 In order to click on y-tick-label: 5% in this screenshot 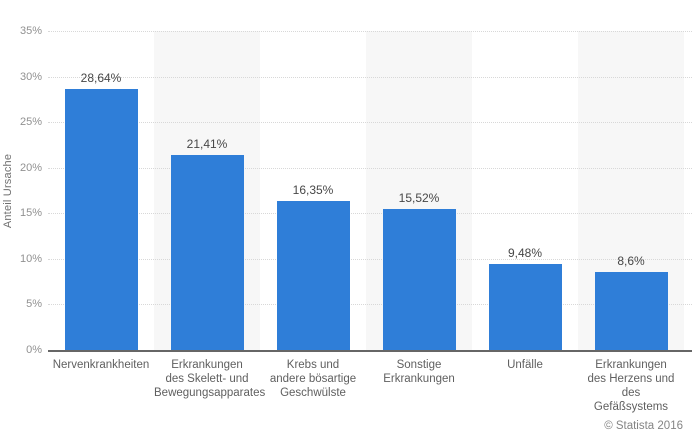, I will do `click(34, 304)`.